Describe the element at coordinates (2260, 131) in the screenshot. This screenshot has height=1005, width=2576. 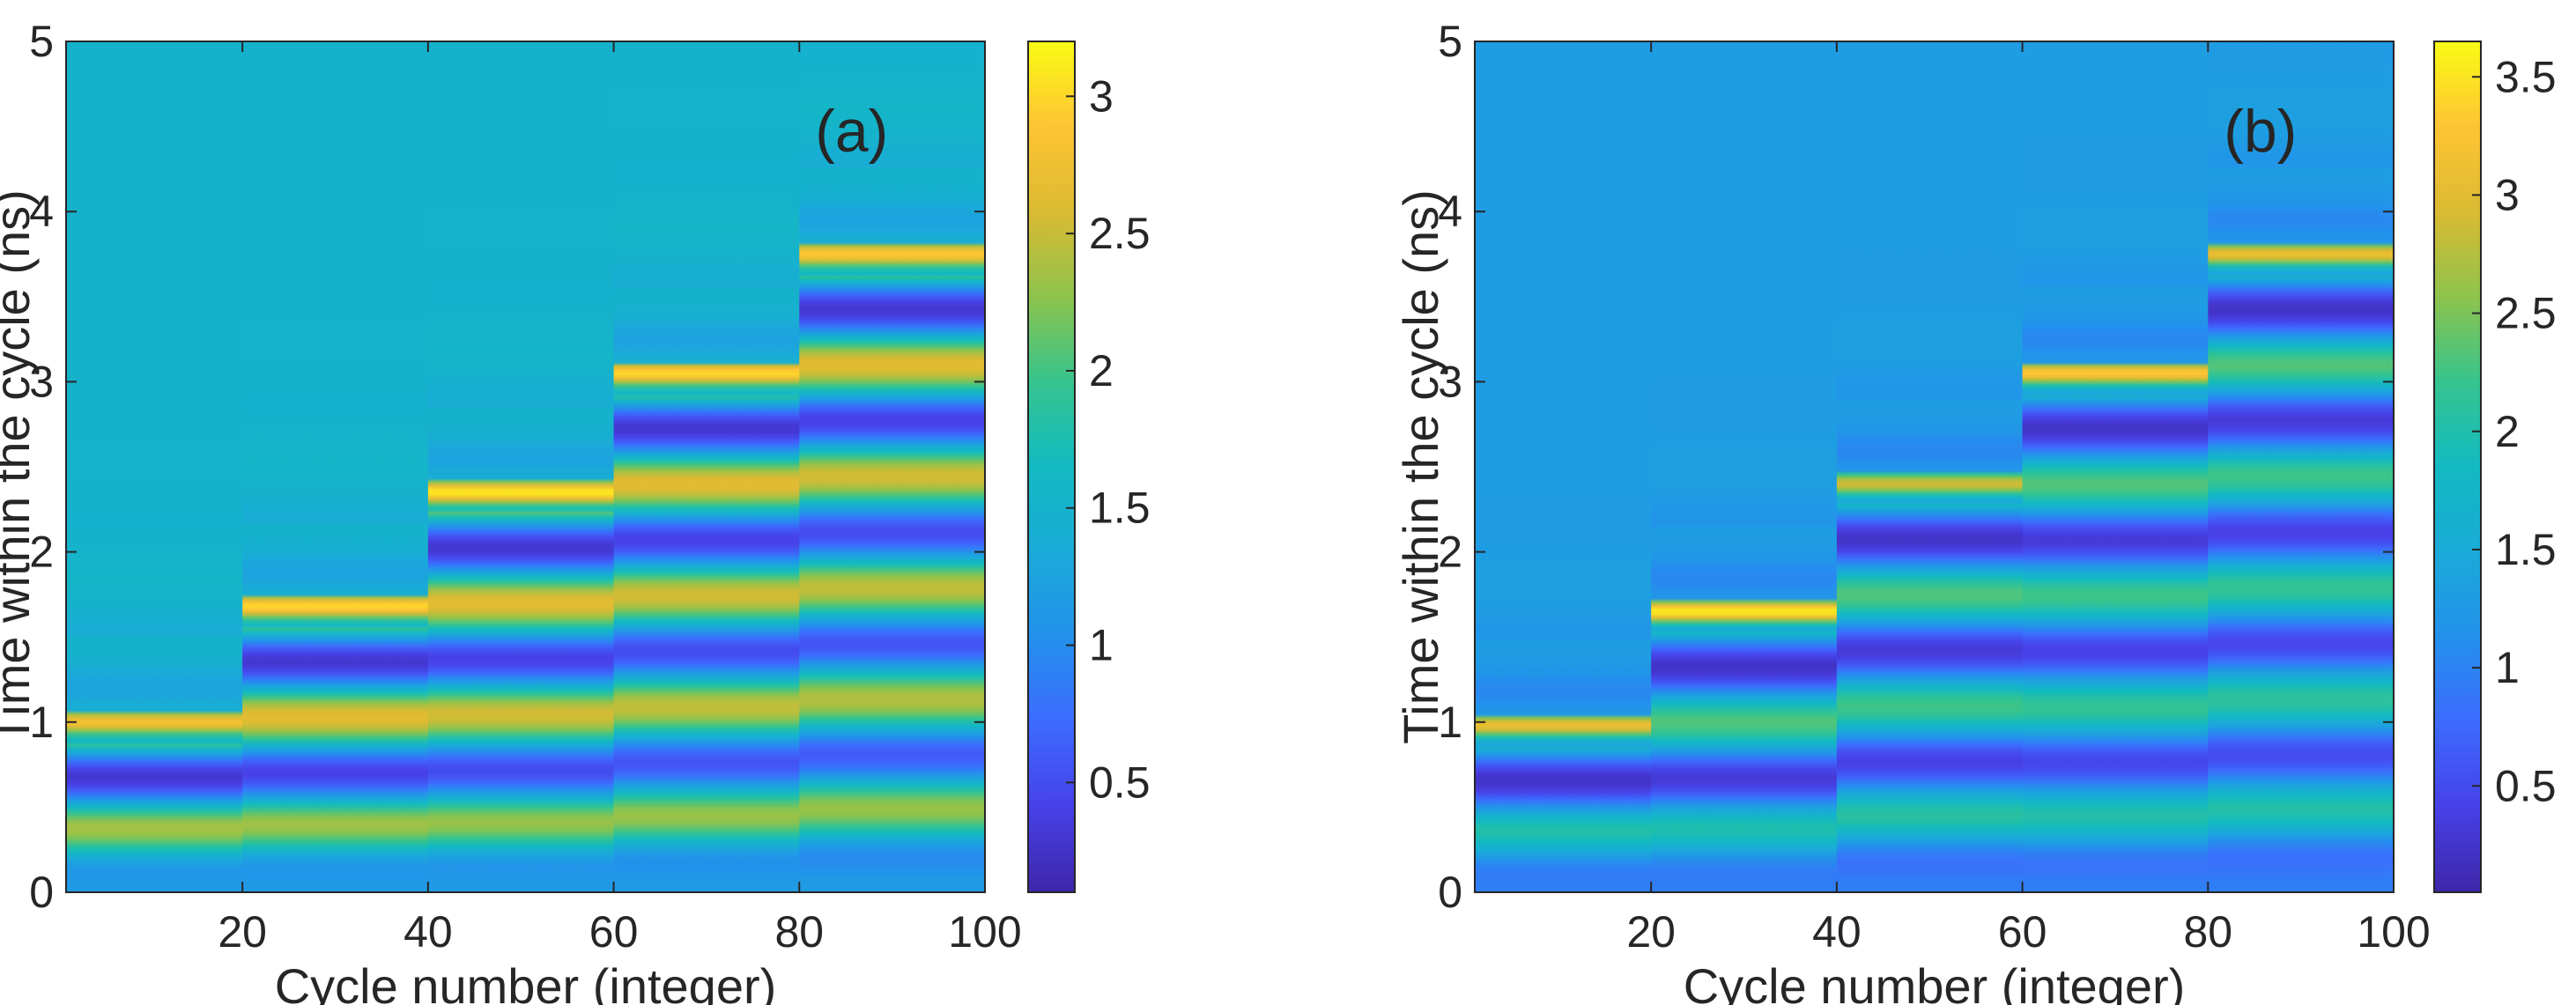
I see `panel-label: (b)` at that location.